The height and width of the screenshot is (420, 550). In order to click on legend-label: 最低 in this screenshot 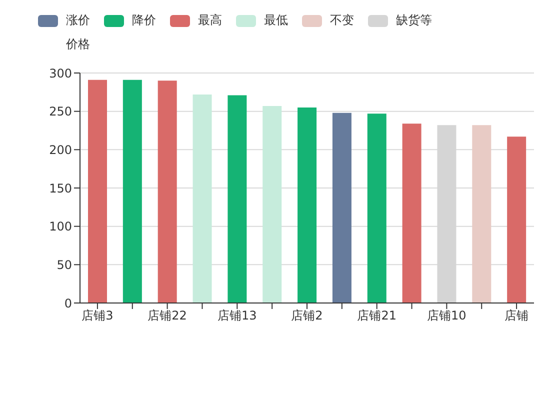, I will do `click(276, 20)`.